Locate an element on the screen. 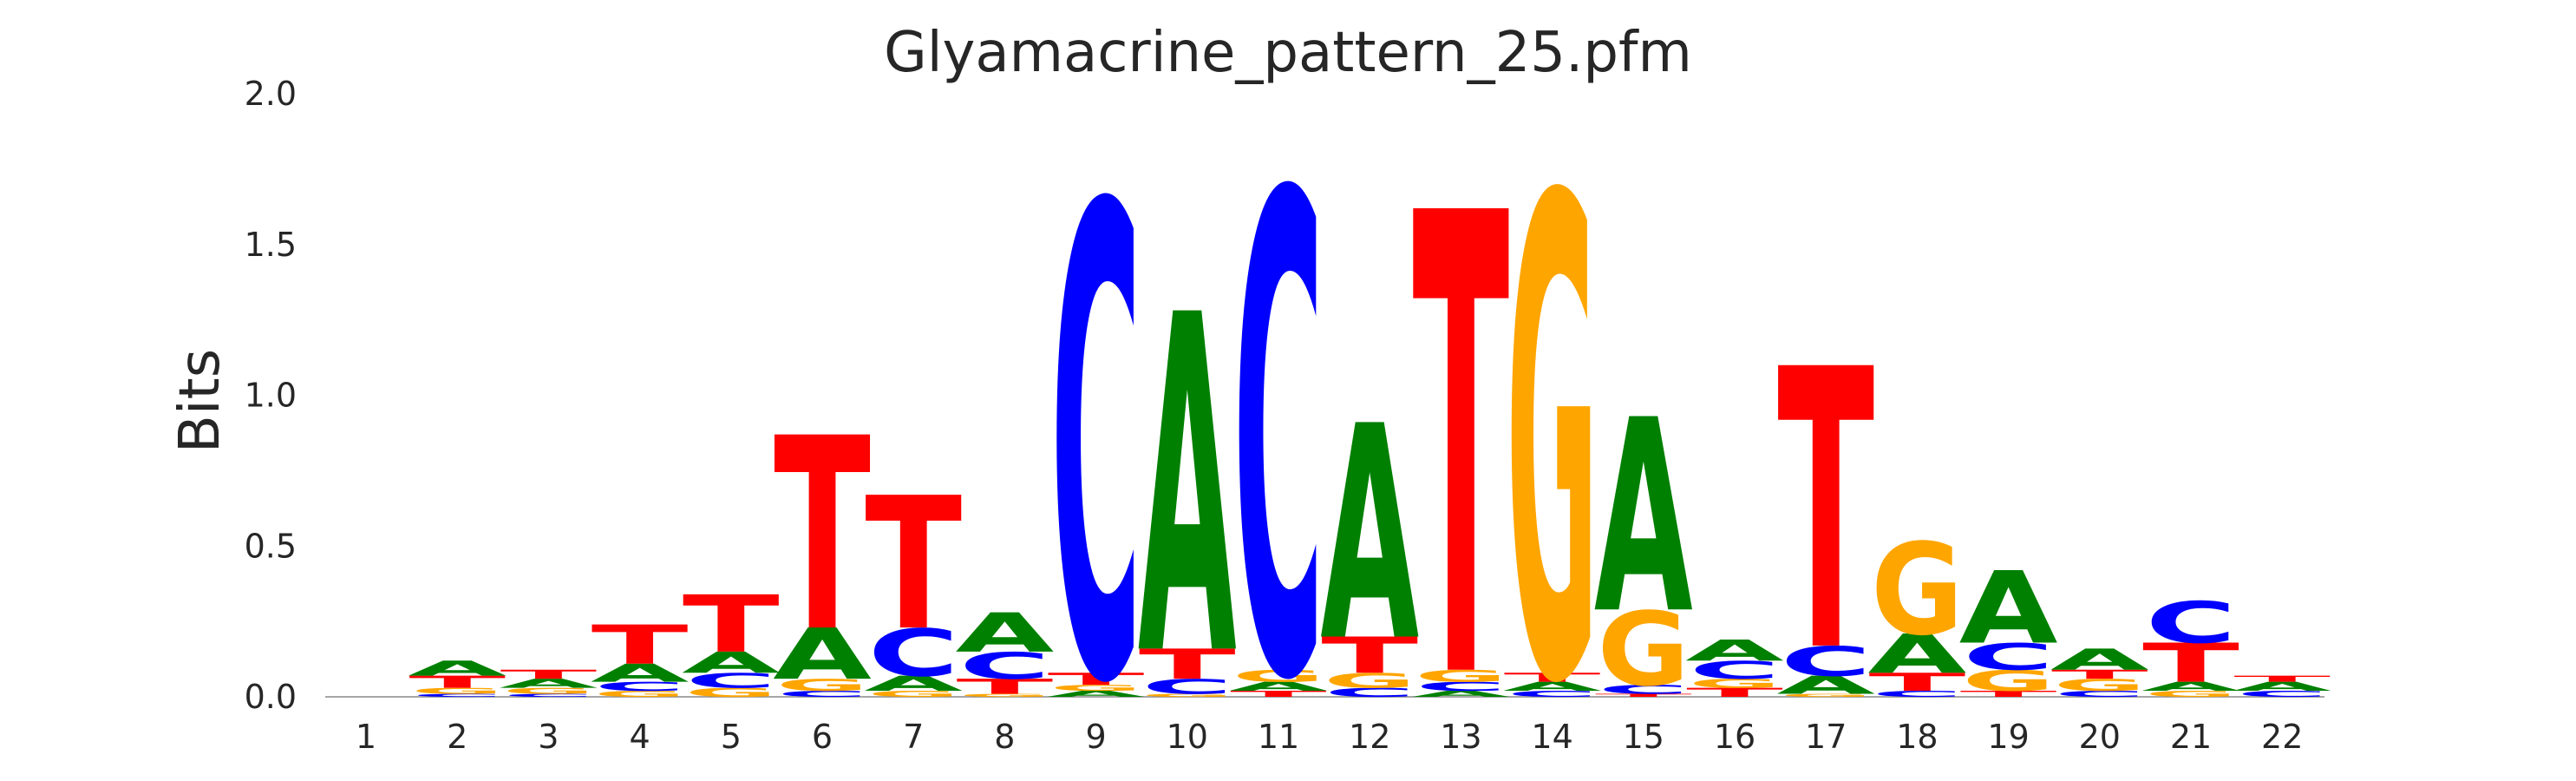  x-axis-ticks: 1 2 3 4 5 6 7 8 9 10 11 12 13 14 15 16 17 18 19 20 21 22 is located at coordinates (1329, 737).